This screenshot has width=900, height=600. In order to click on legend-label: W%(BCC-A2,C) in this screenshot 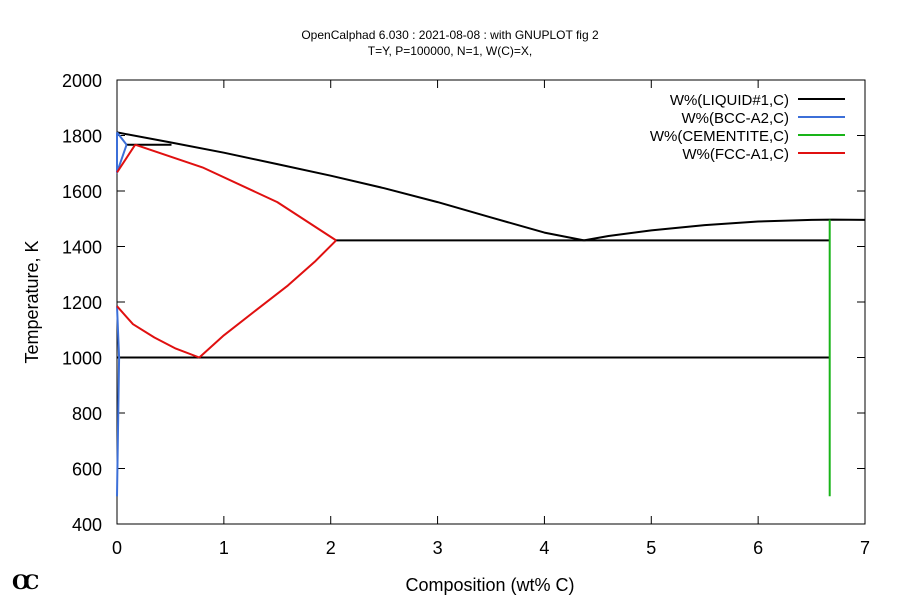, I will do `click(736, 118)`.